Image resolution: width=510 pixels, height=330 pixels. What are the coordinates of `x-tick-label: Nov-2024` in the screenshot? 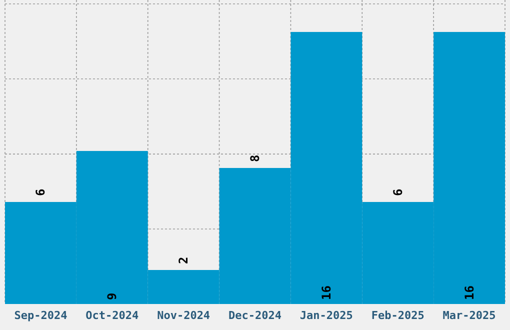 It's located at (183, 315).